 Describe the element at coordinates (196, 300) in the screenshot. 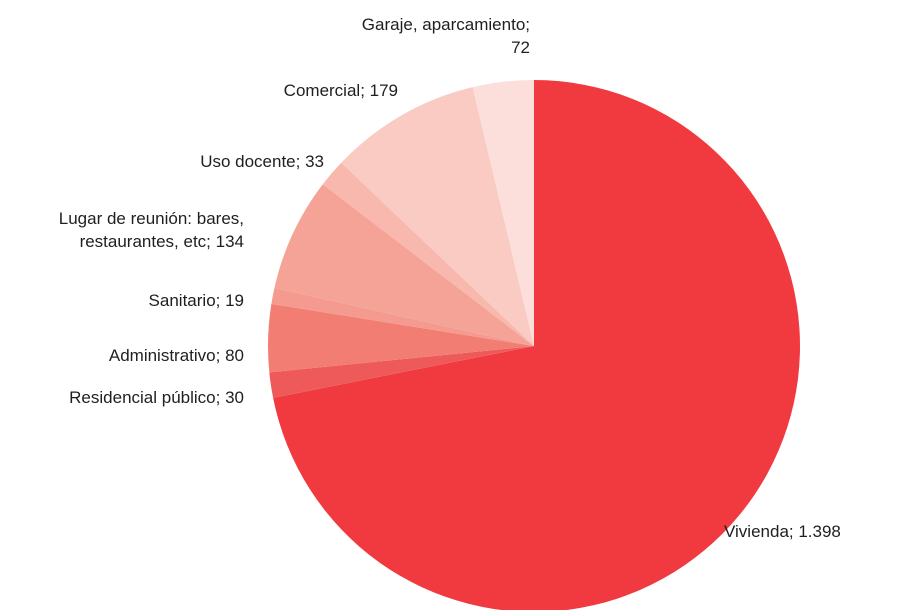

I see `slice-label-sanitario: Sanitario; 19` at that location.